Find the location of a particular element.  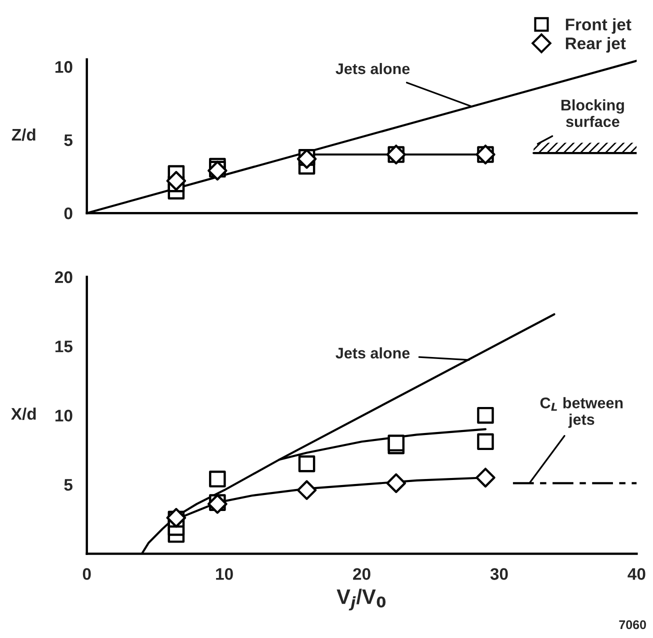

y-tick-label: 15 is located at coordinates (63, 346).